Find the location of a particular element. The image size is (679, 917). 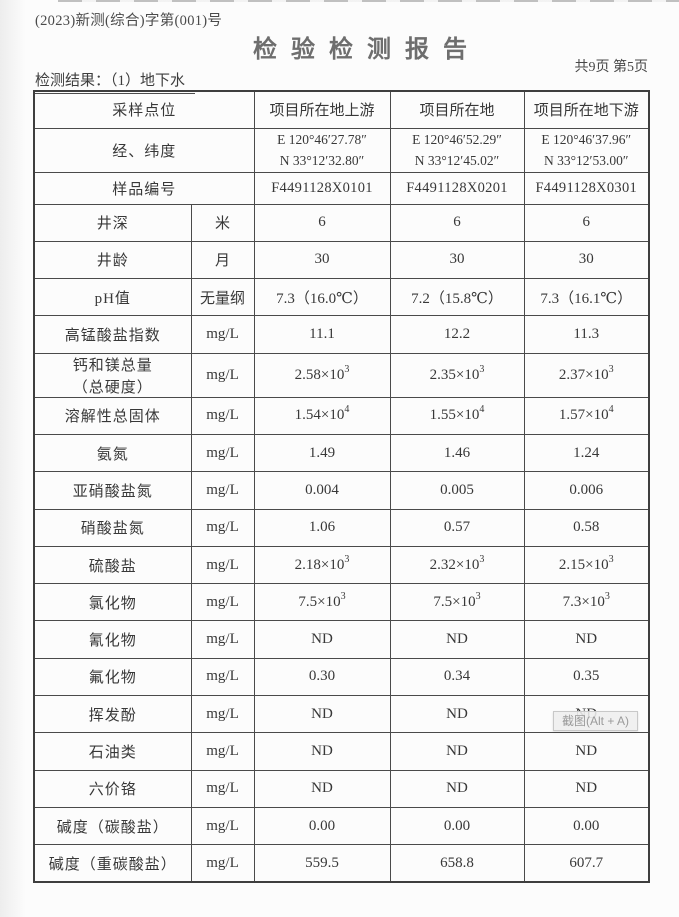

value-cell: 658.8 is located at coordinates (457, 863).